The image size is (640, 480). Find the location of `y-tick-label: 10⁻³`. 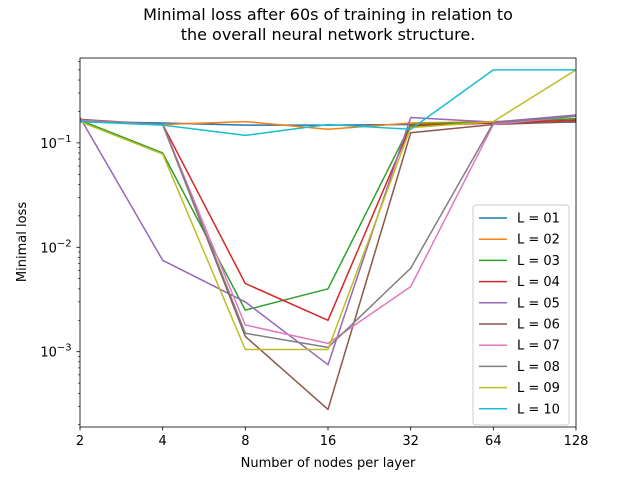

y-tick-label: 10⁻³ is located at coordinates (55, 352).